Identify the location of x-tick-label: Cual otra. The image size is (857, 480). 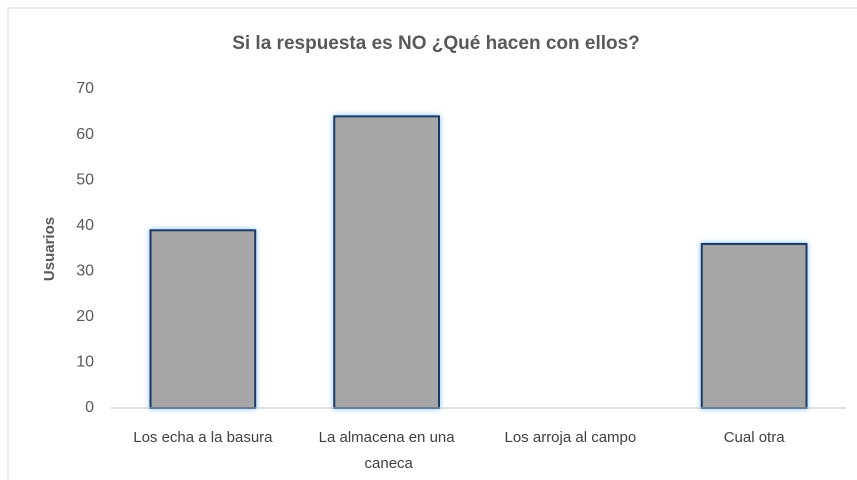
(755, 437).